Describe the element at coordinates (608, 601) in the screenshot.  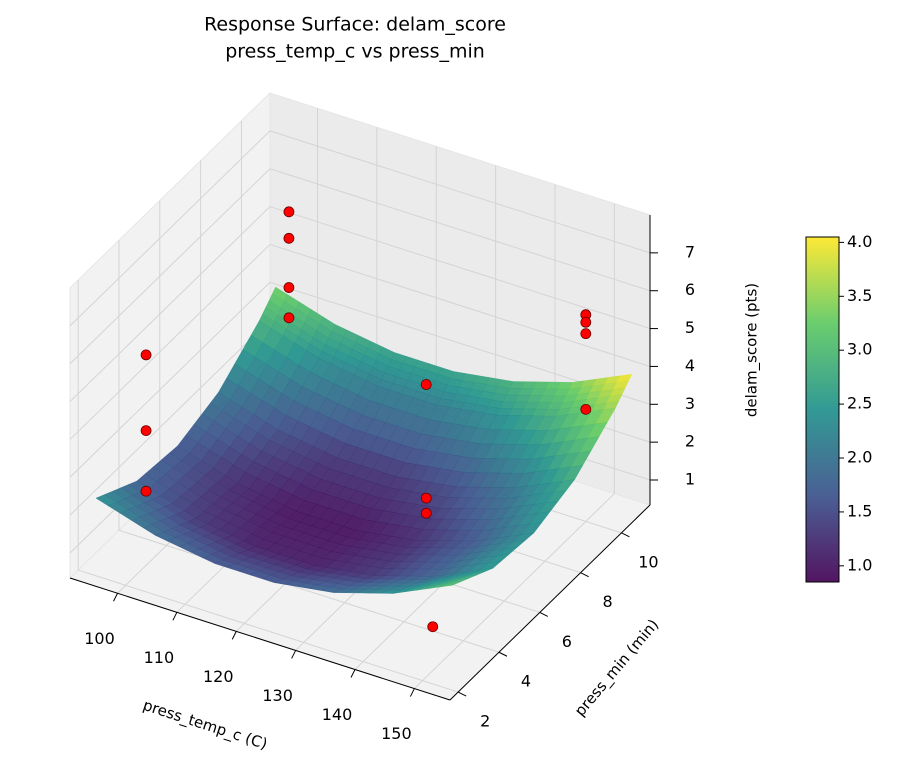
I see `y-tick-label: 8` at that location.